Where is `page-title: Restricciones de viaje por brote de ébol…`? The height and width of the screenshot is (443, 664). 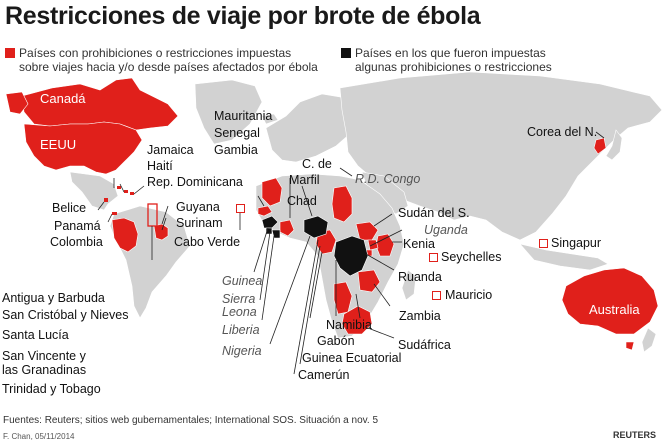
page-title: Restricciones de viaje por brote de ébol… is located at coordinates (243, 16).